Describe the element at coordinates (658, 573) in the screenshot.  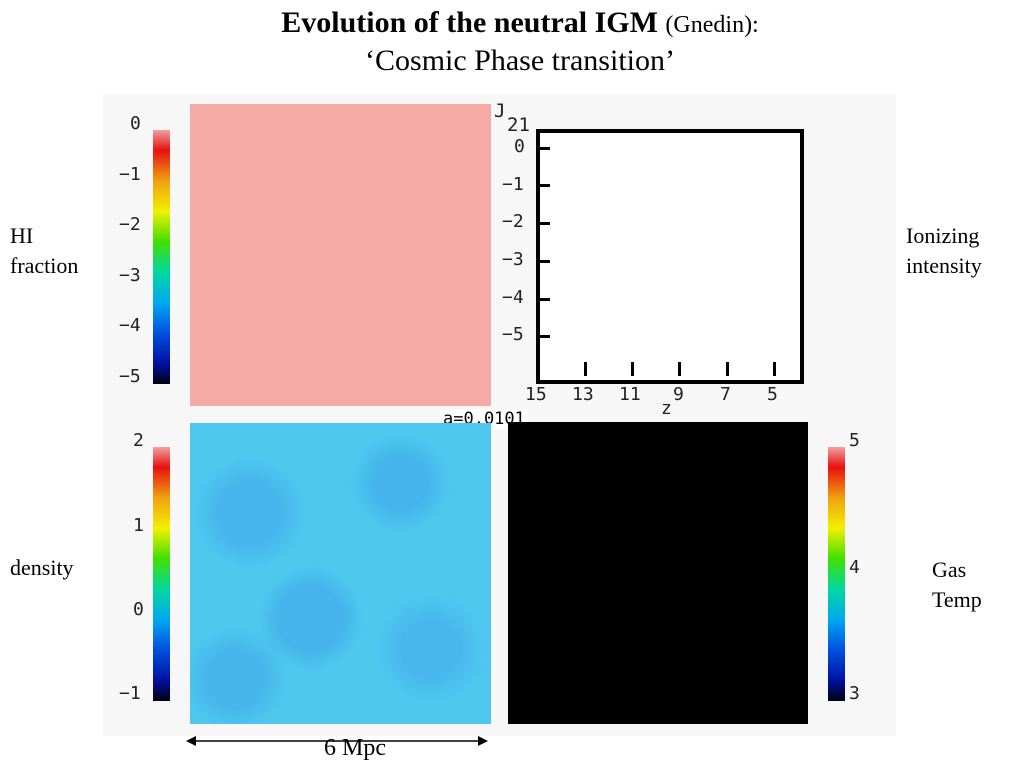
I see `gas-temperature-map` at that location.